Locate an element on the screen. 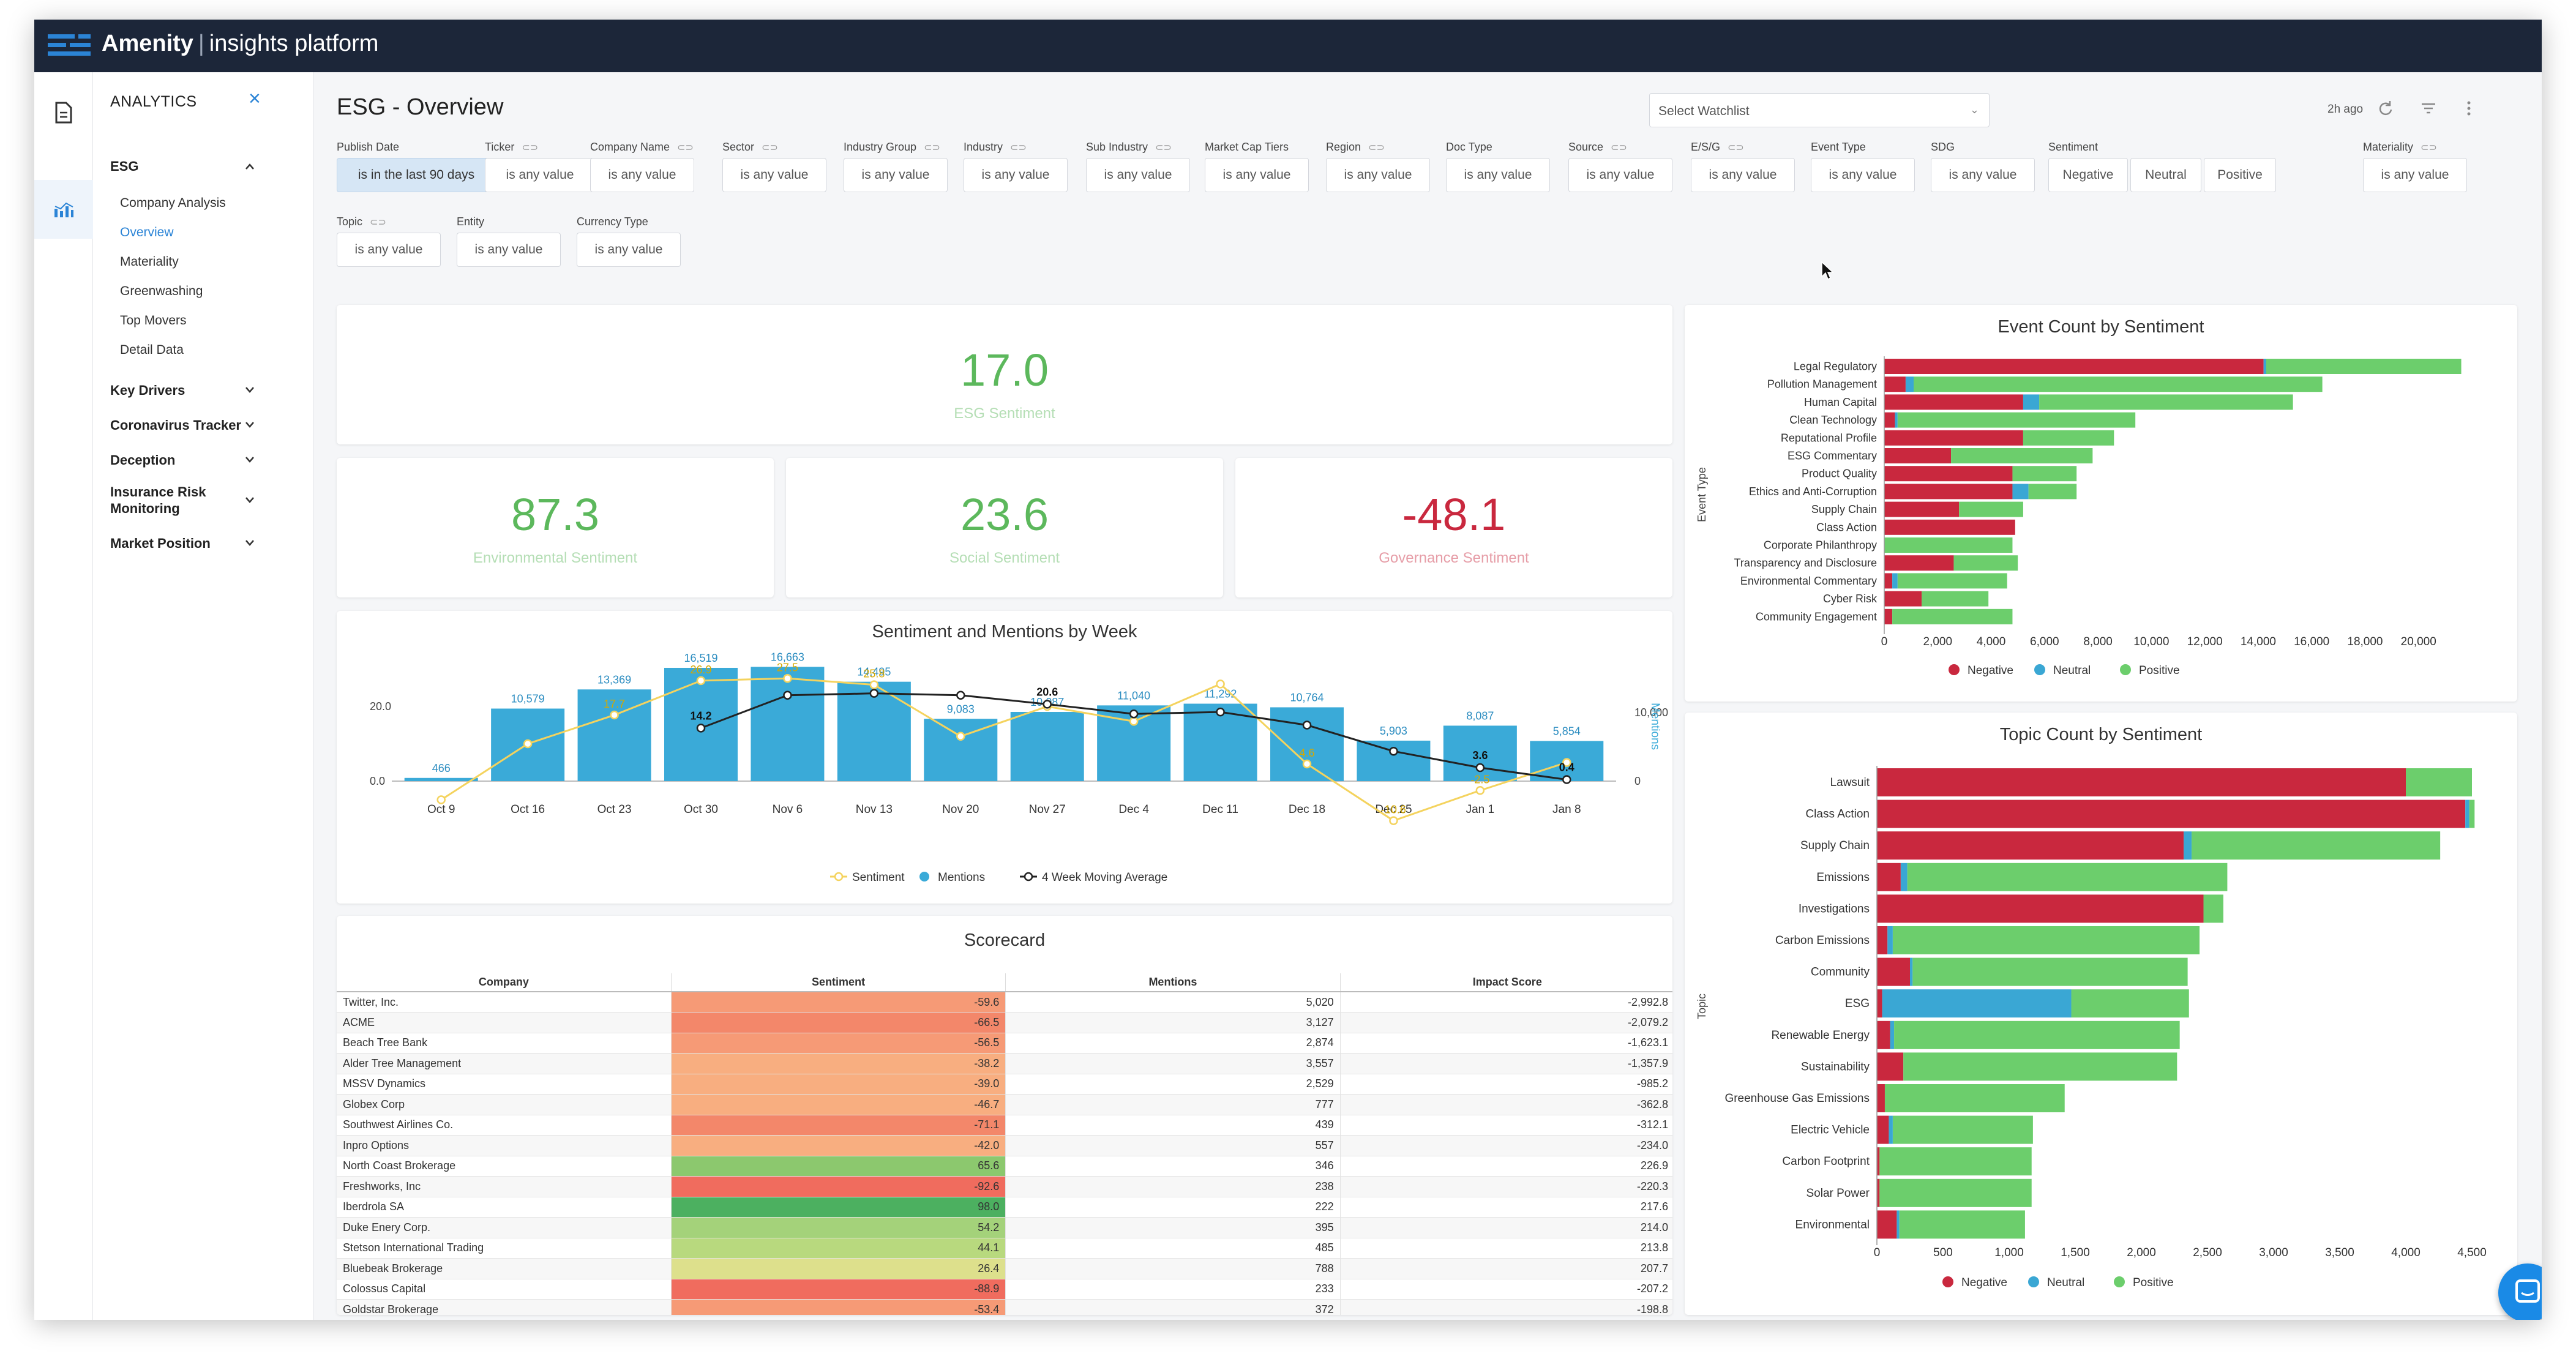  filter-publish-date-input: is in the last 90 days is located at coordinates (417, 175).